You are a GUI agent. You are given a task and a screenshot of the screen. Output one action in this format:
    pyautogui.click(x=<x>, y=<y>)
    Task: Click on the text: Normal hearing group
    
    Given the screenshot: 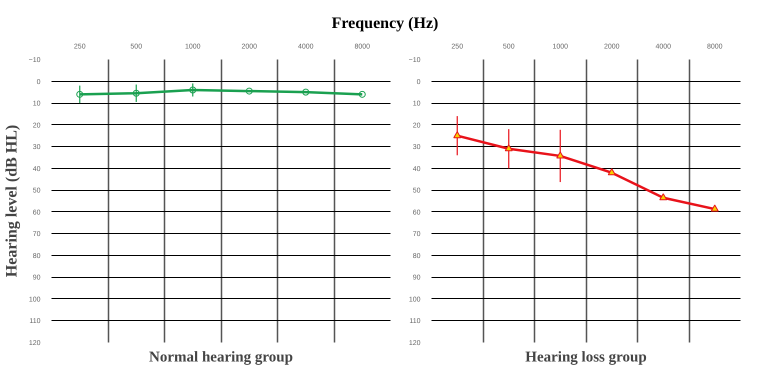 What is the action you would take?
    pyautogui.click(x=221, y=358)
    